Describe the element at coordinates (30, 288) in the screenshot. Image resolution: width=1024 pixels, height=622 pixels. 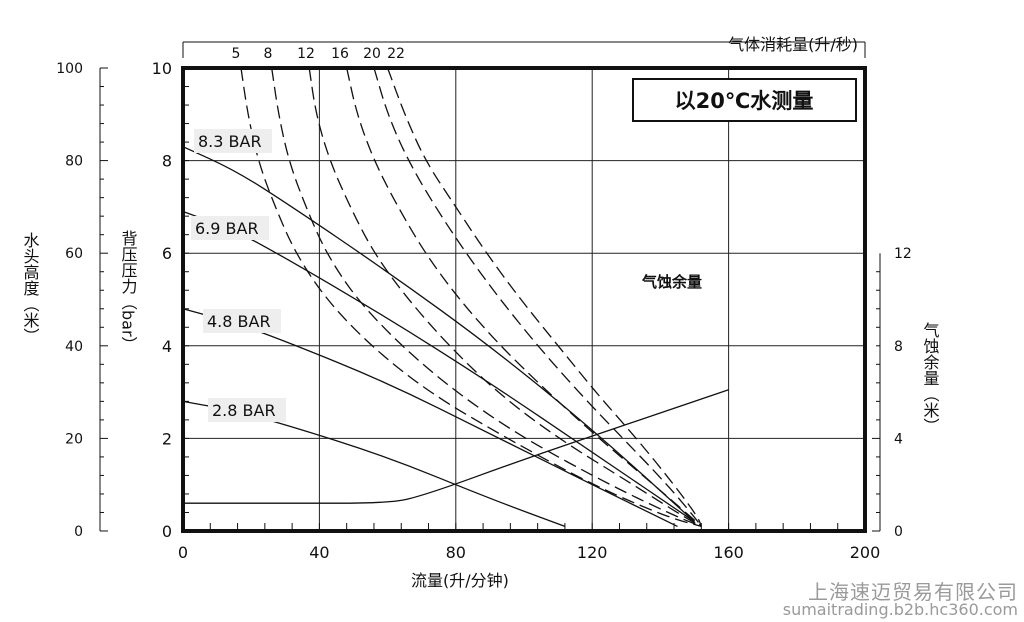
I see `head-axis-label: 水头高度（米）` at that location.